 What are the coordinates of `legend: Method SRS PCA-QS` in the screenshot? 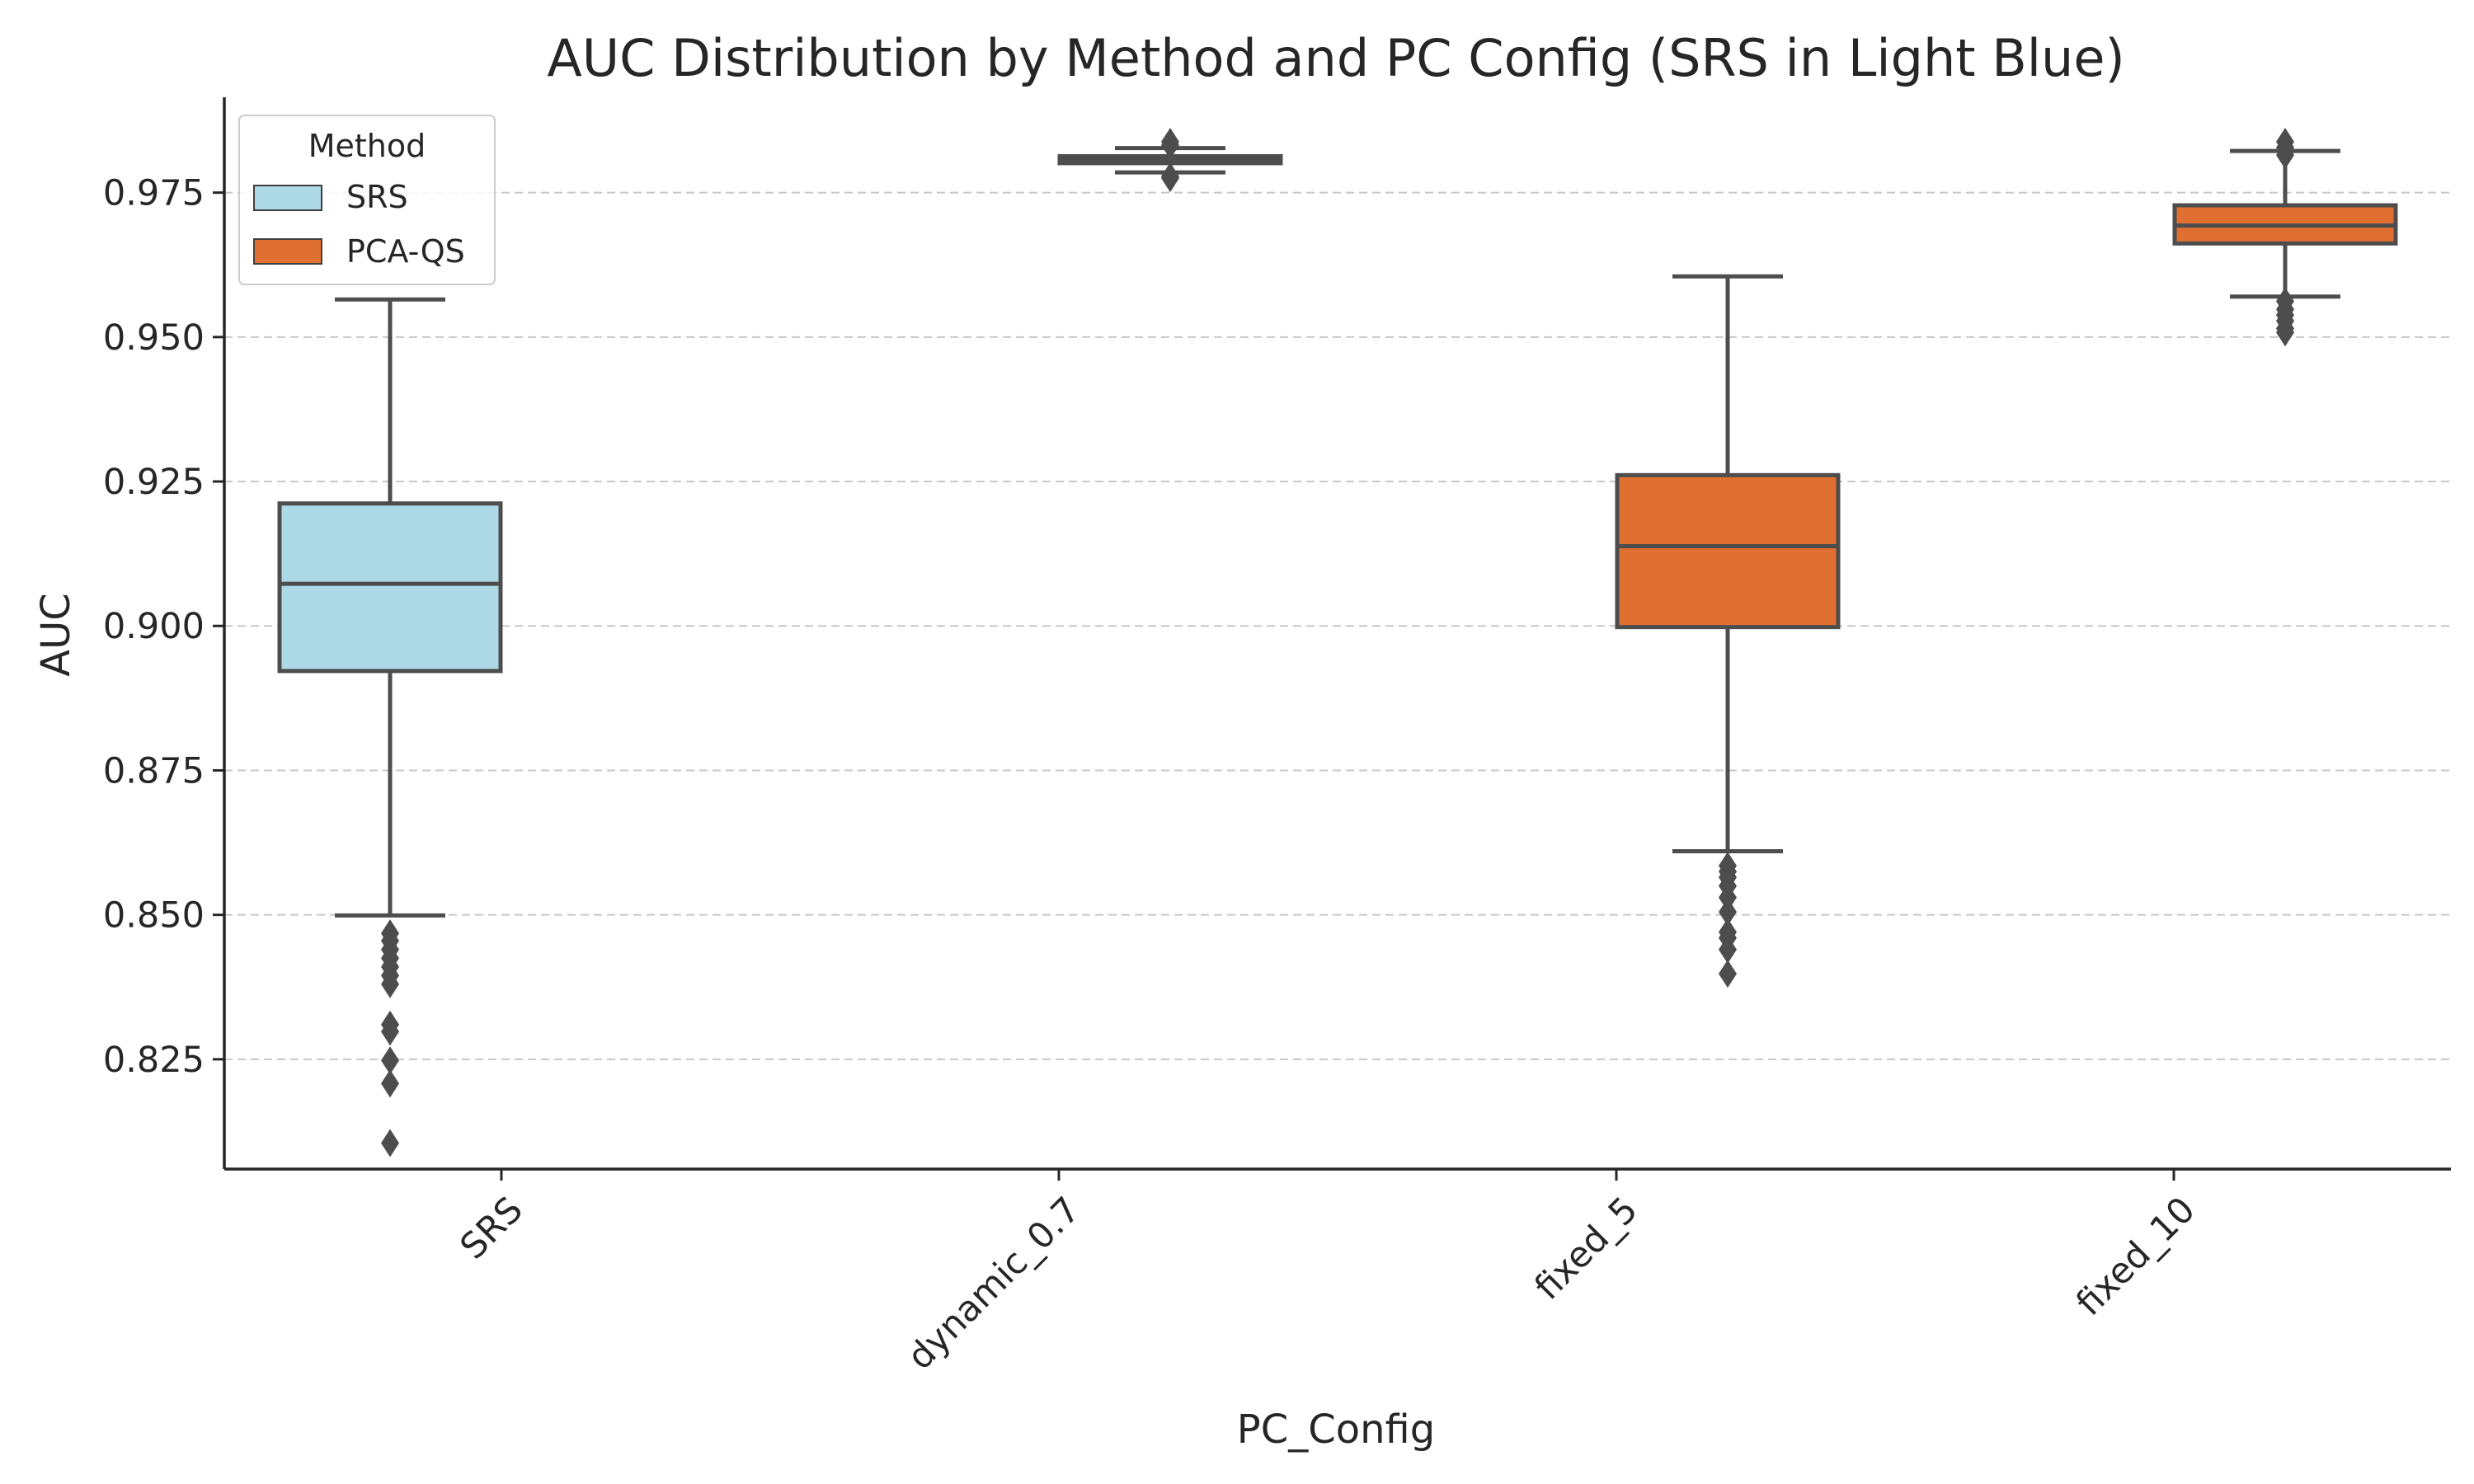 It's located at (367, 200).